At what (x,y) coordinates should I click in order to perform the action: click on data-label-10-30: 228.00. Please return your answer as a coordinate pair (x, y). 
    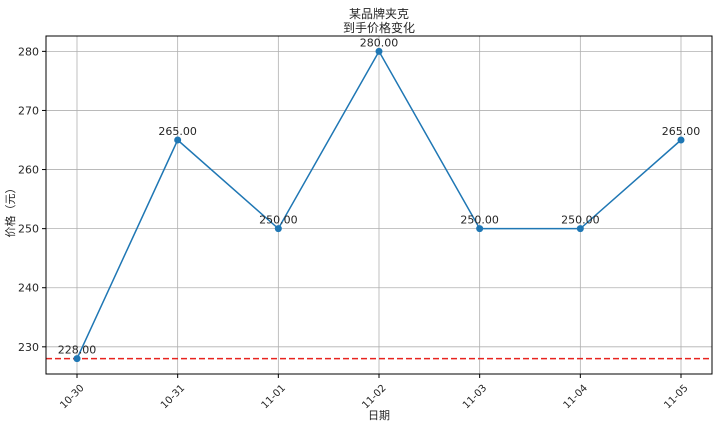
    Looking at the image, I should click on (77, 350).